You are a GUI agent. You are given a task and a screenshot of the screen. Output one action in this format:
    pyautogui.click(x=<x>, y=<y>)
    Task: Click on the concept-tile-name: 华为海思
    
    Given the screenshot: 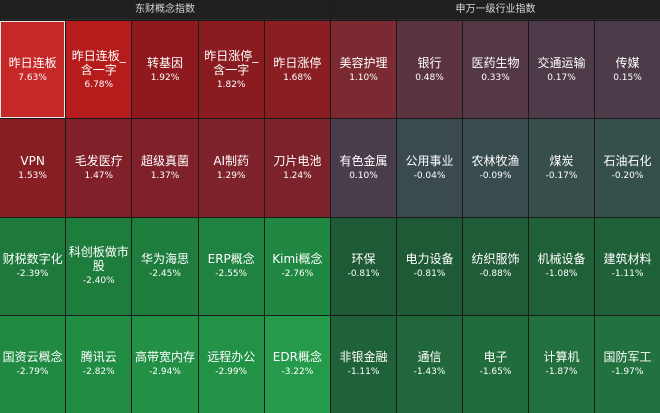 What is the action you would take?
    pyautogui.click(x=164, y=259)
    